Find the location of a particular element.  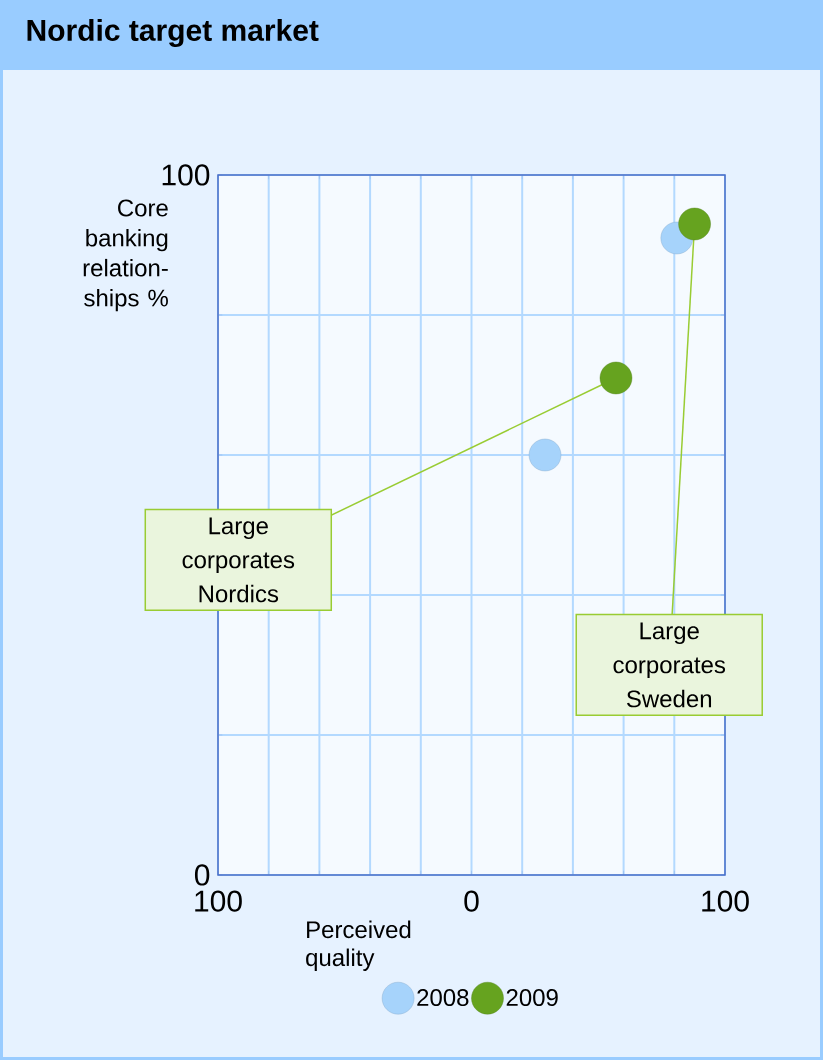

x-axis-title: Perceived quality is located at coordinates (358, 945).